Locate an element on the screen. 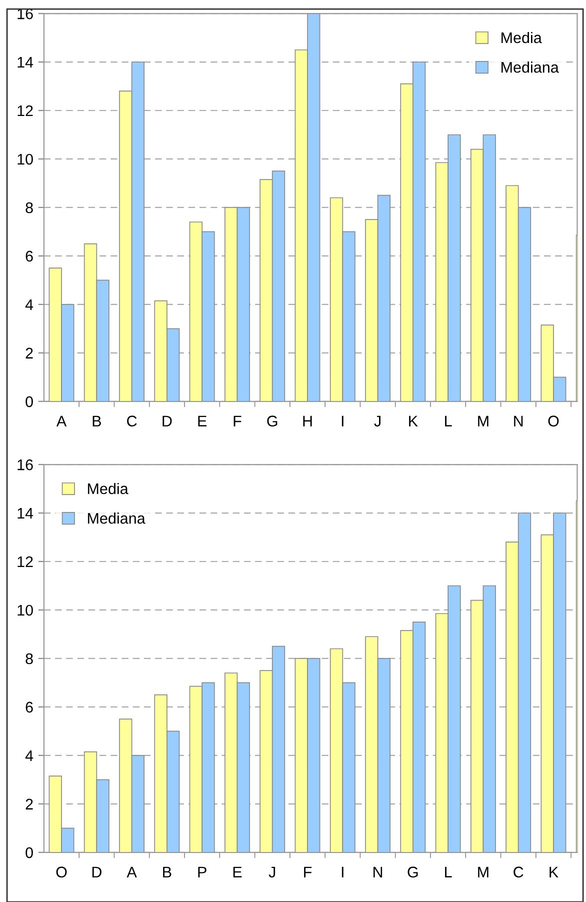 The image size is (586, 902). x-tick-label: H is located at coordinates (307, 421).